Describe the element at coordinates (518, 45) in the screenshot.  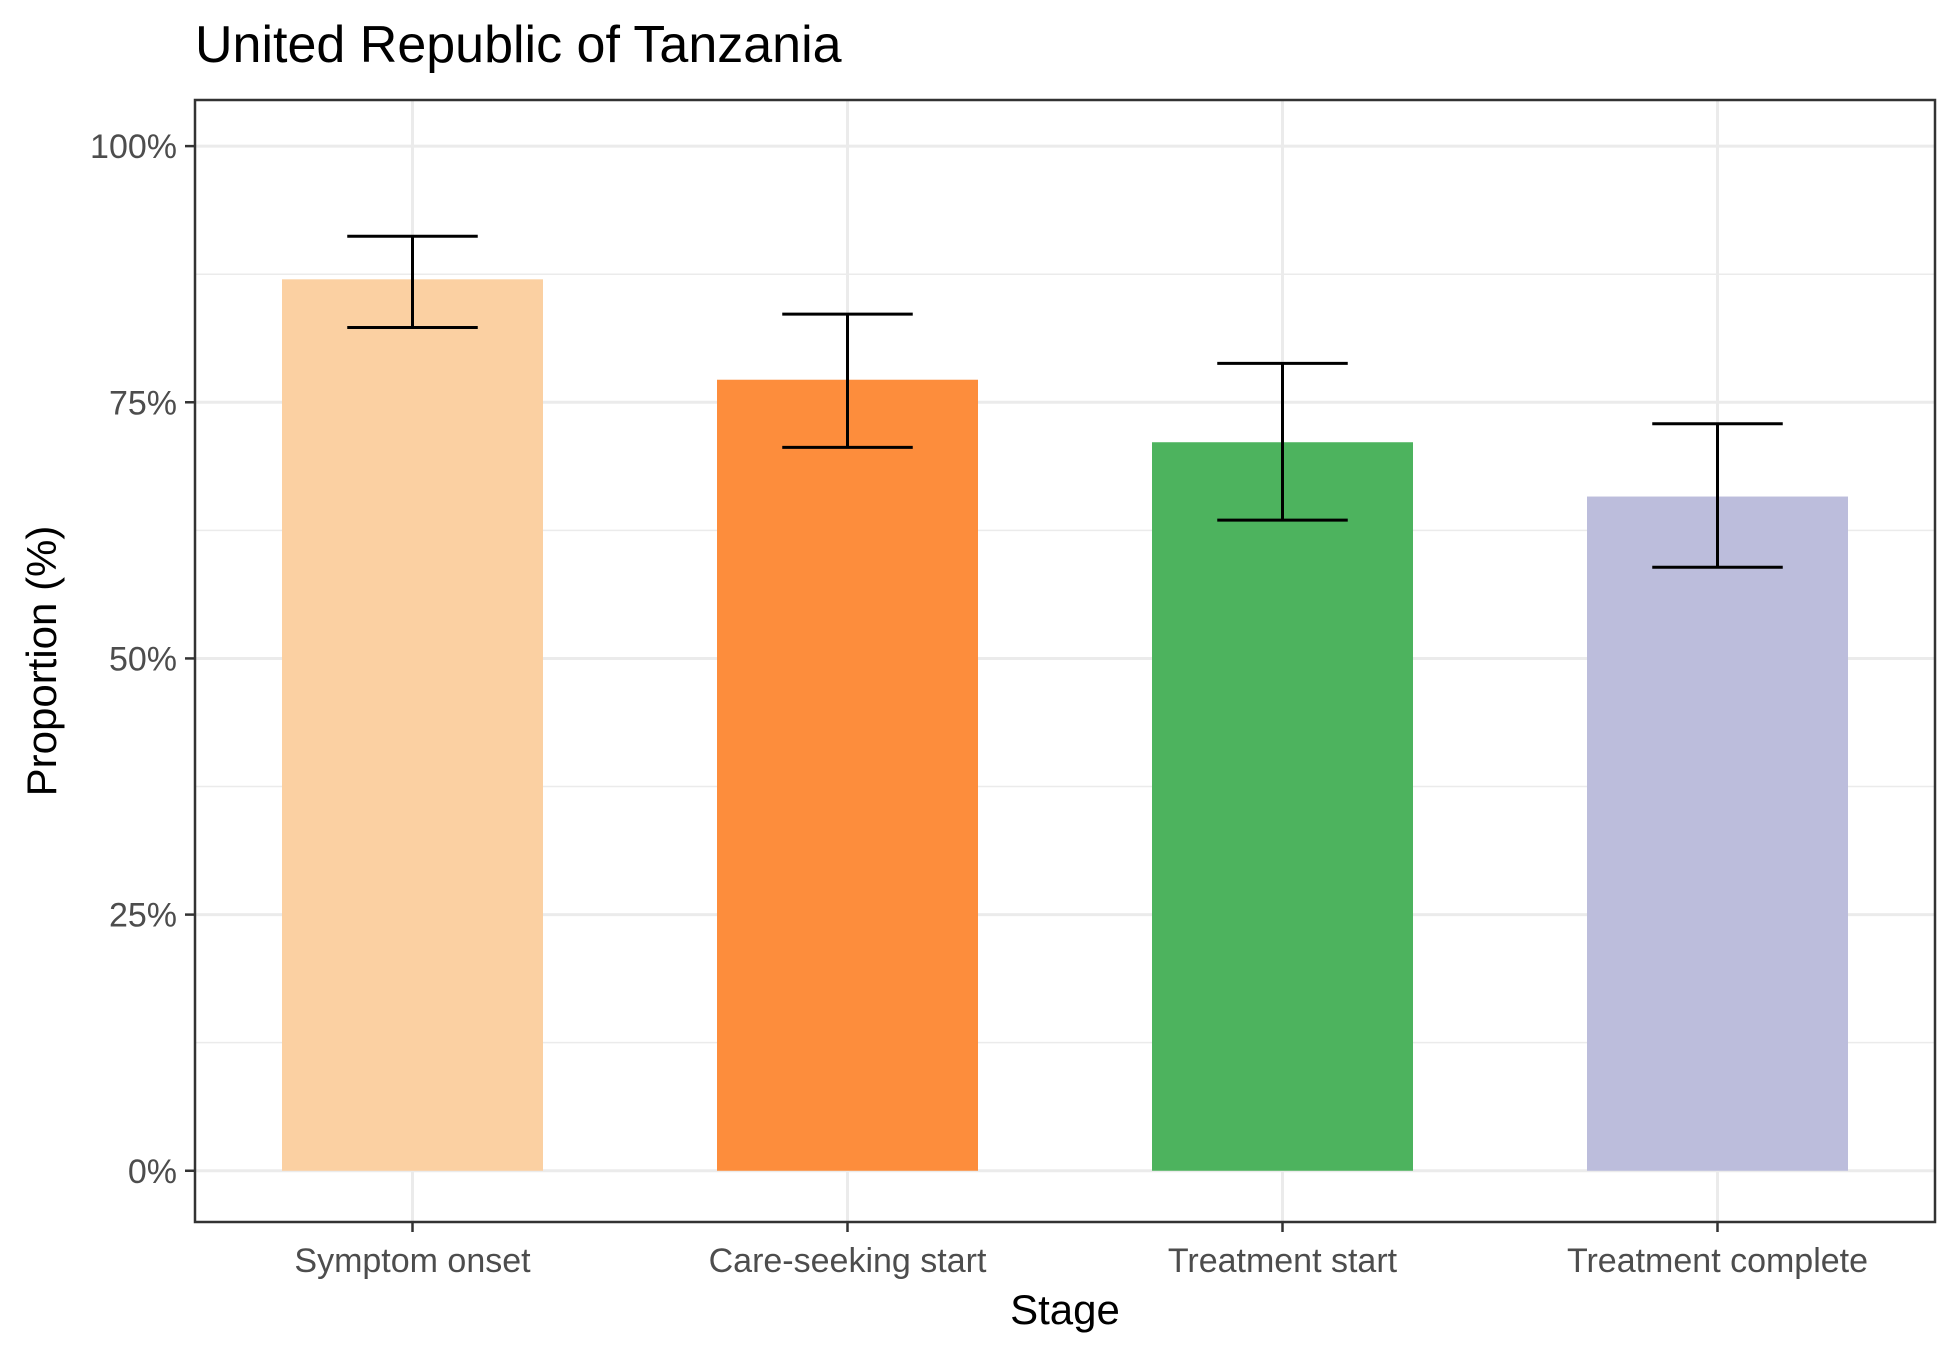
I see `chart-title: United Republic of Tanzania` at that location.